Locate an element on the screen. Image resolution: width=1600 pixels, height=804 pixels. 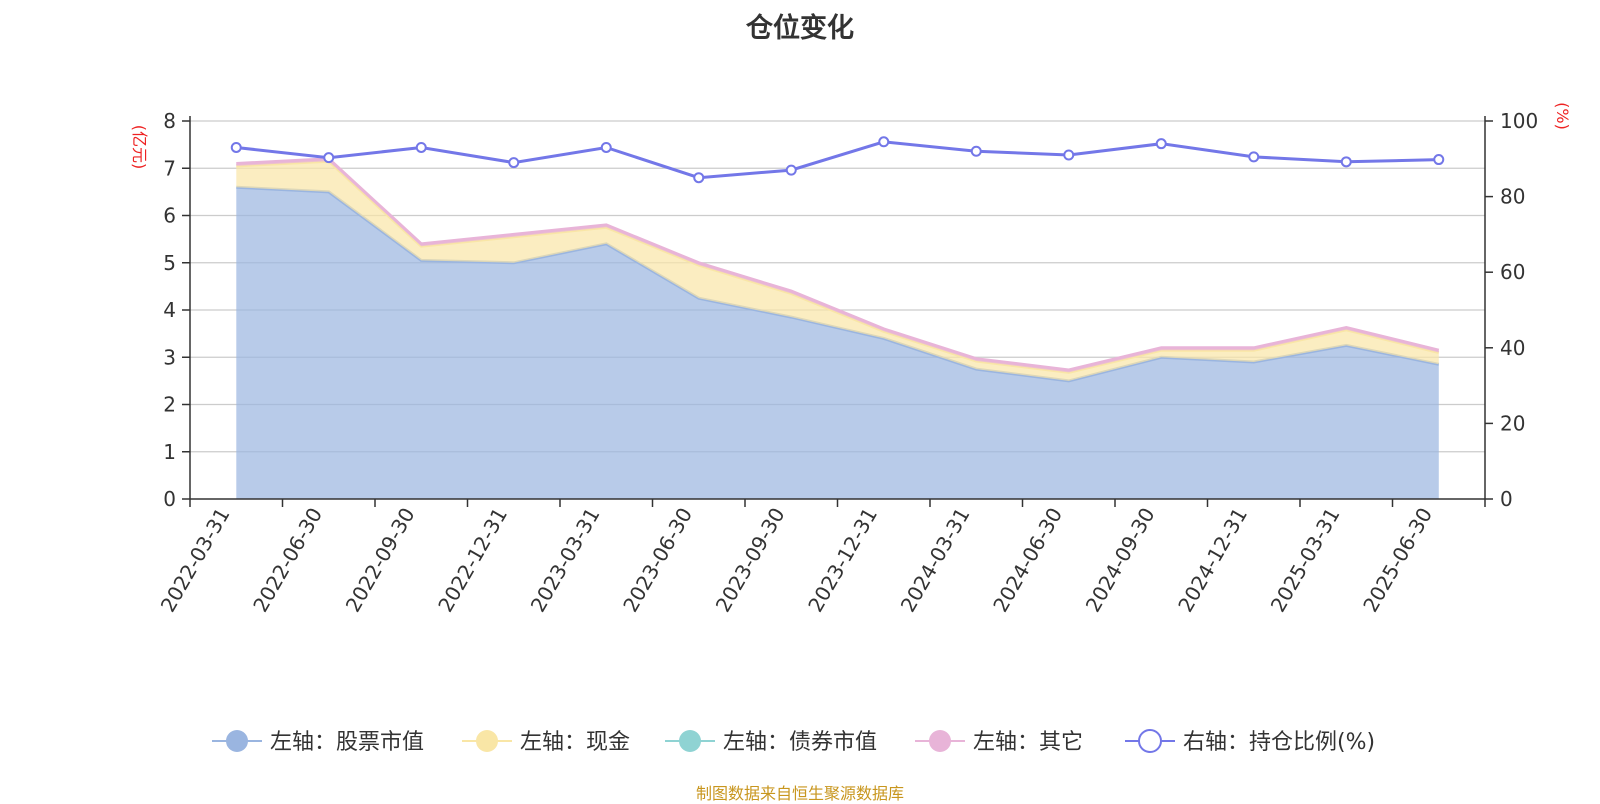
right-axis-tick-label: 20 is located at coordinates (1512, 423).